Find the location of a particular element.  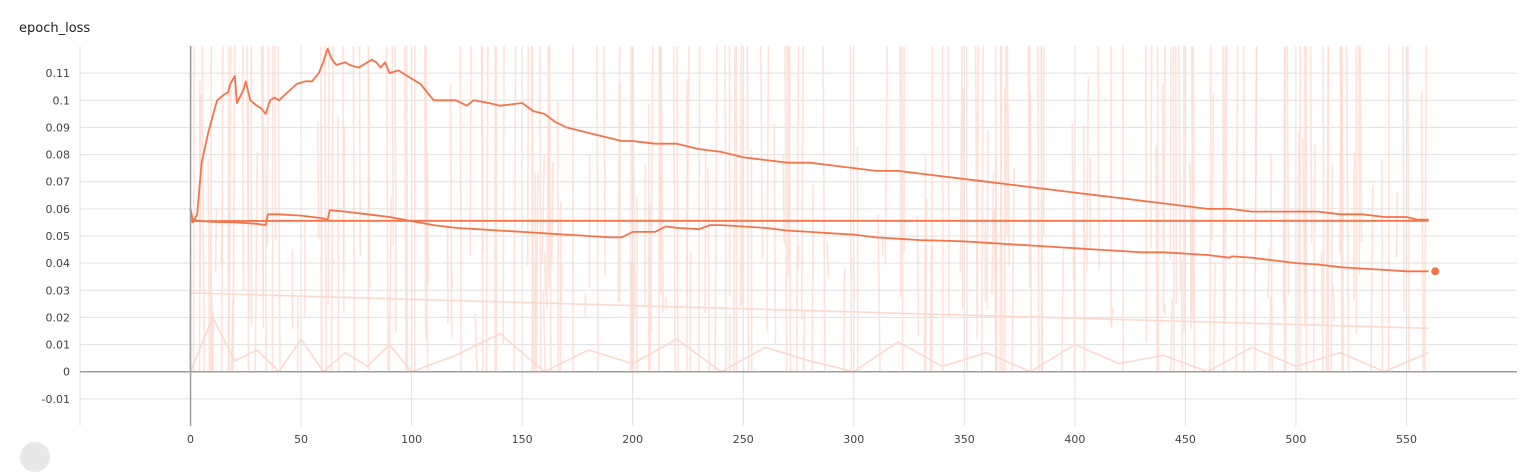

expand-button is located at coordinates (35, 457).